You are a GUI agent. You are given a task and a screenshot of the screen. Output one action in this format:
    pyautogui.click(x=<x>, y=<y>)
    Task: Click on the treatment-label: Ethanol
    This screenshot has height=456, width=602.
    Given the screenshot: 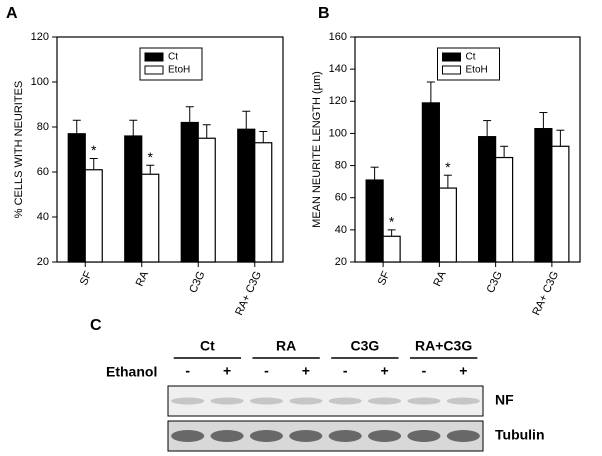 What is the action you would take?
    pyautogui.click(x=131, y=372)
    